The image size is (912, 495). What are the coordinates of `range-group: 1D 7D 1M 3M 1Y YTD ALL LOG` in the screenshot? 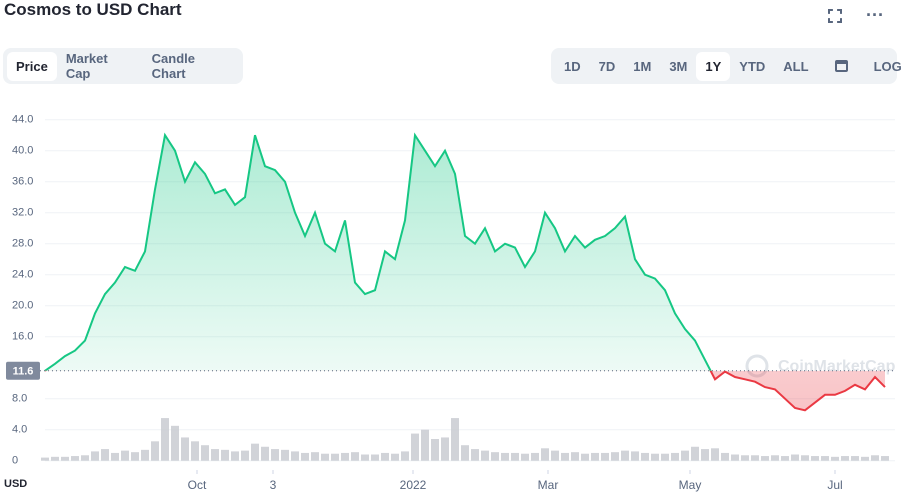 It's located at (726, 66).